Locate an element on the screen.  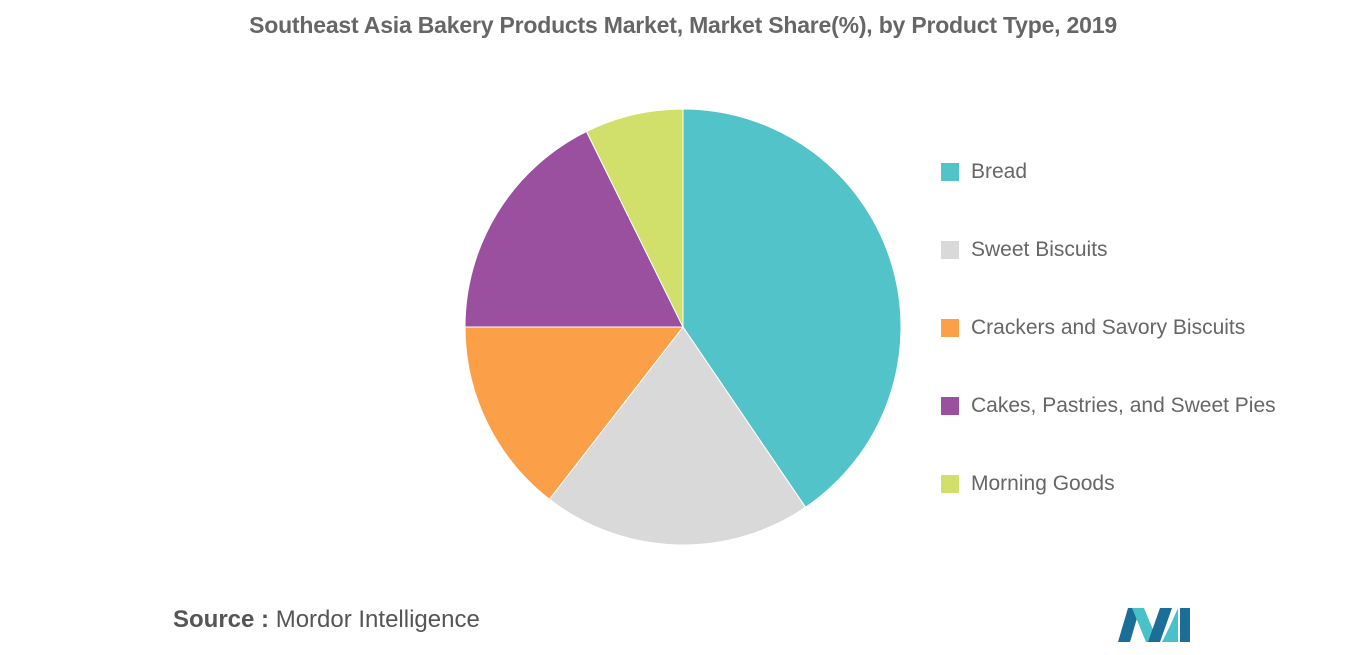
legend-label-sweet-biscuits: Sweet Biscuits is located at coordinates (1039, 249).